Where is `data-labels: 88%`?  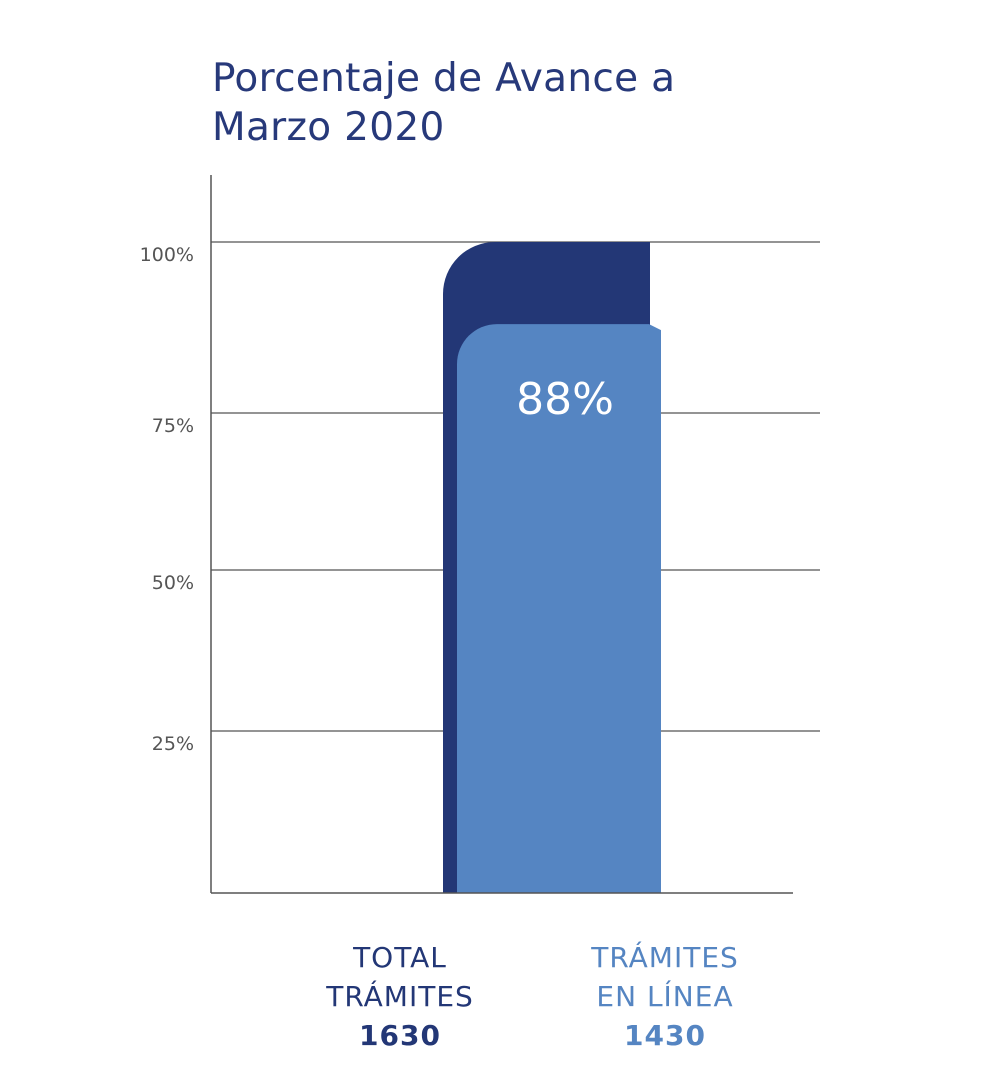 data-labels: 88% is located at coordinates (565, 399).